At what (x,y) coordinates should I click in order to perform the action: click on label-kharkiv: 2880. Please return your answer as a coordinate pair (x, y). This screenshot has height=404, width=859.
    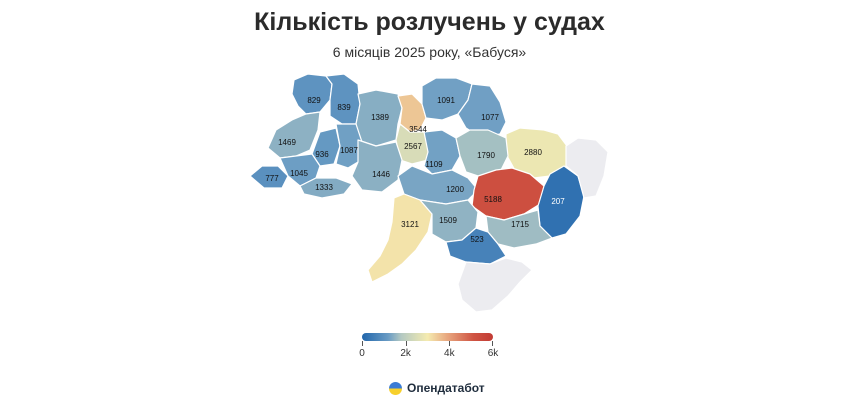
    Looking at the image, I should click on (533, 152).